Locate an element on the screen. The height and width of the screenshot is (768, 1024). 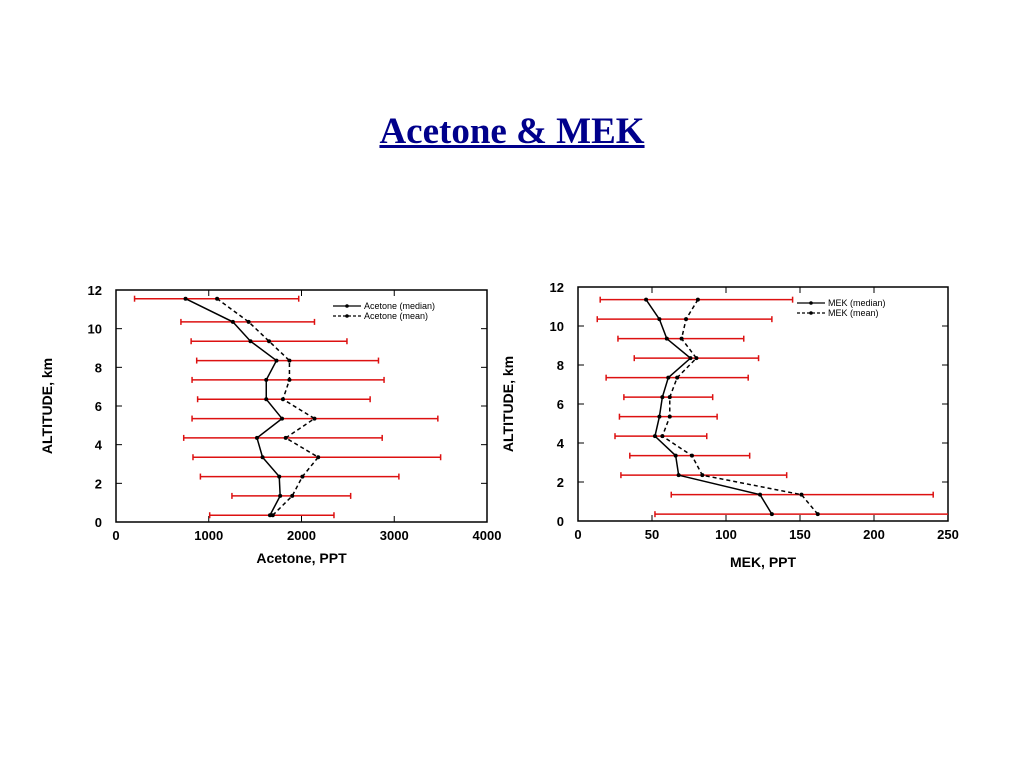
x-tick-label: 4000 is located at coordinates (487, 535).